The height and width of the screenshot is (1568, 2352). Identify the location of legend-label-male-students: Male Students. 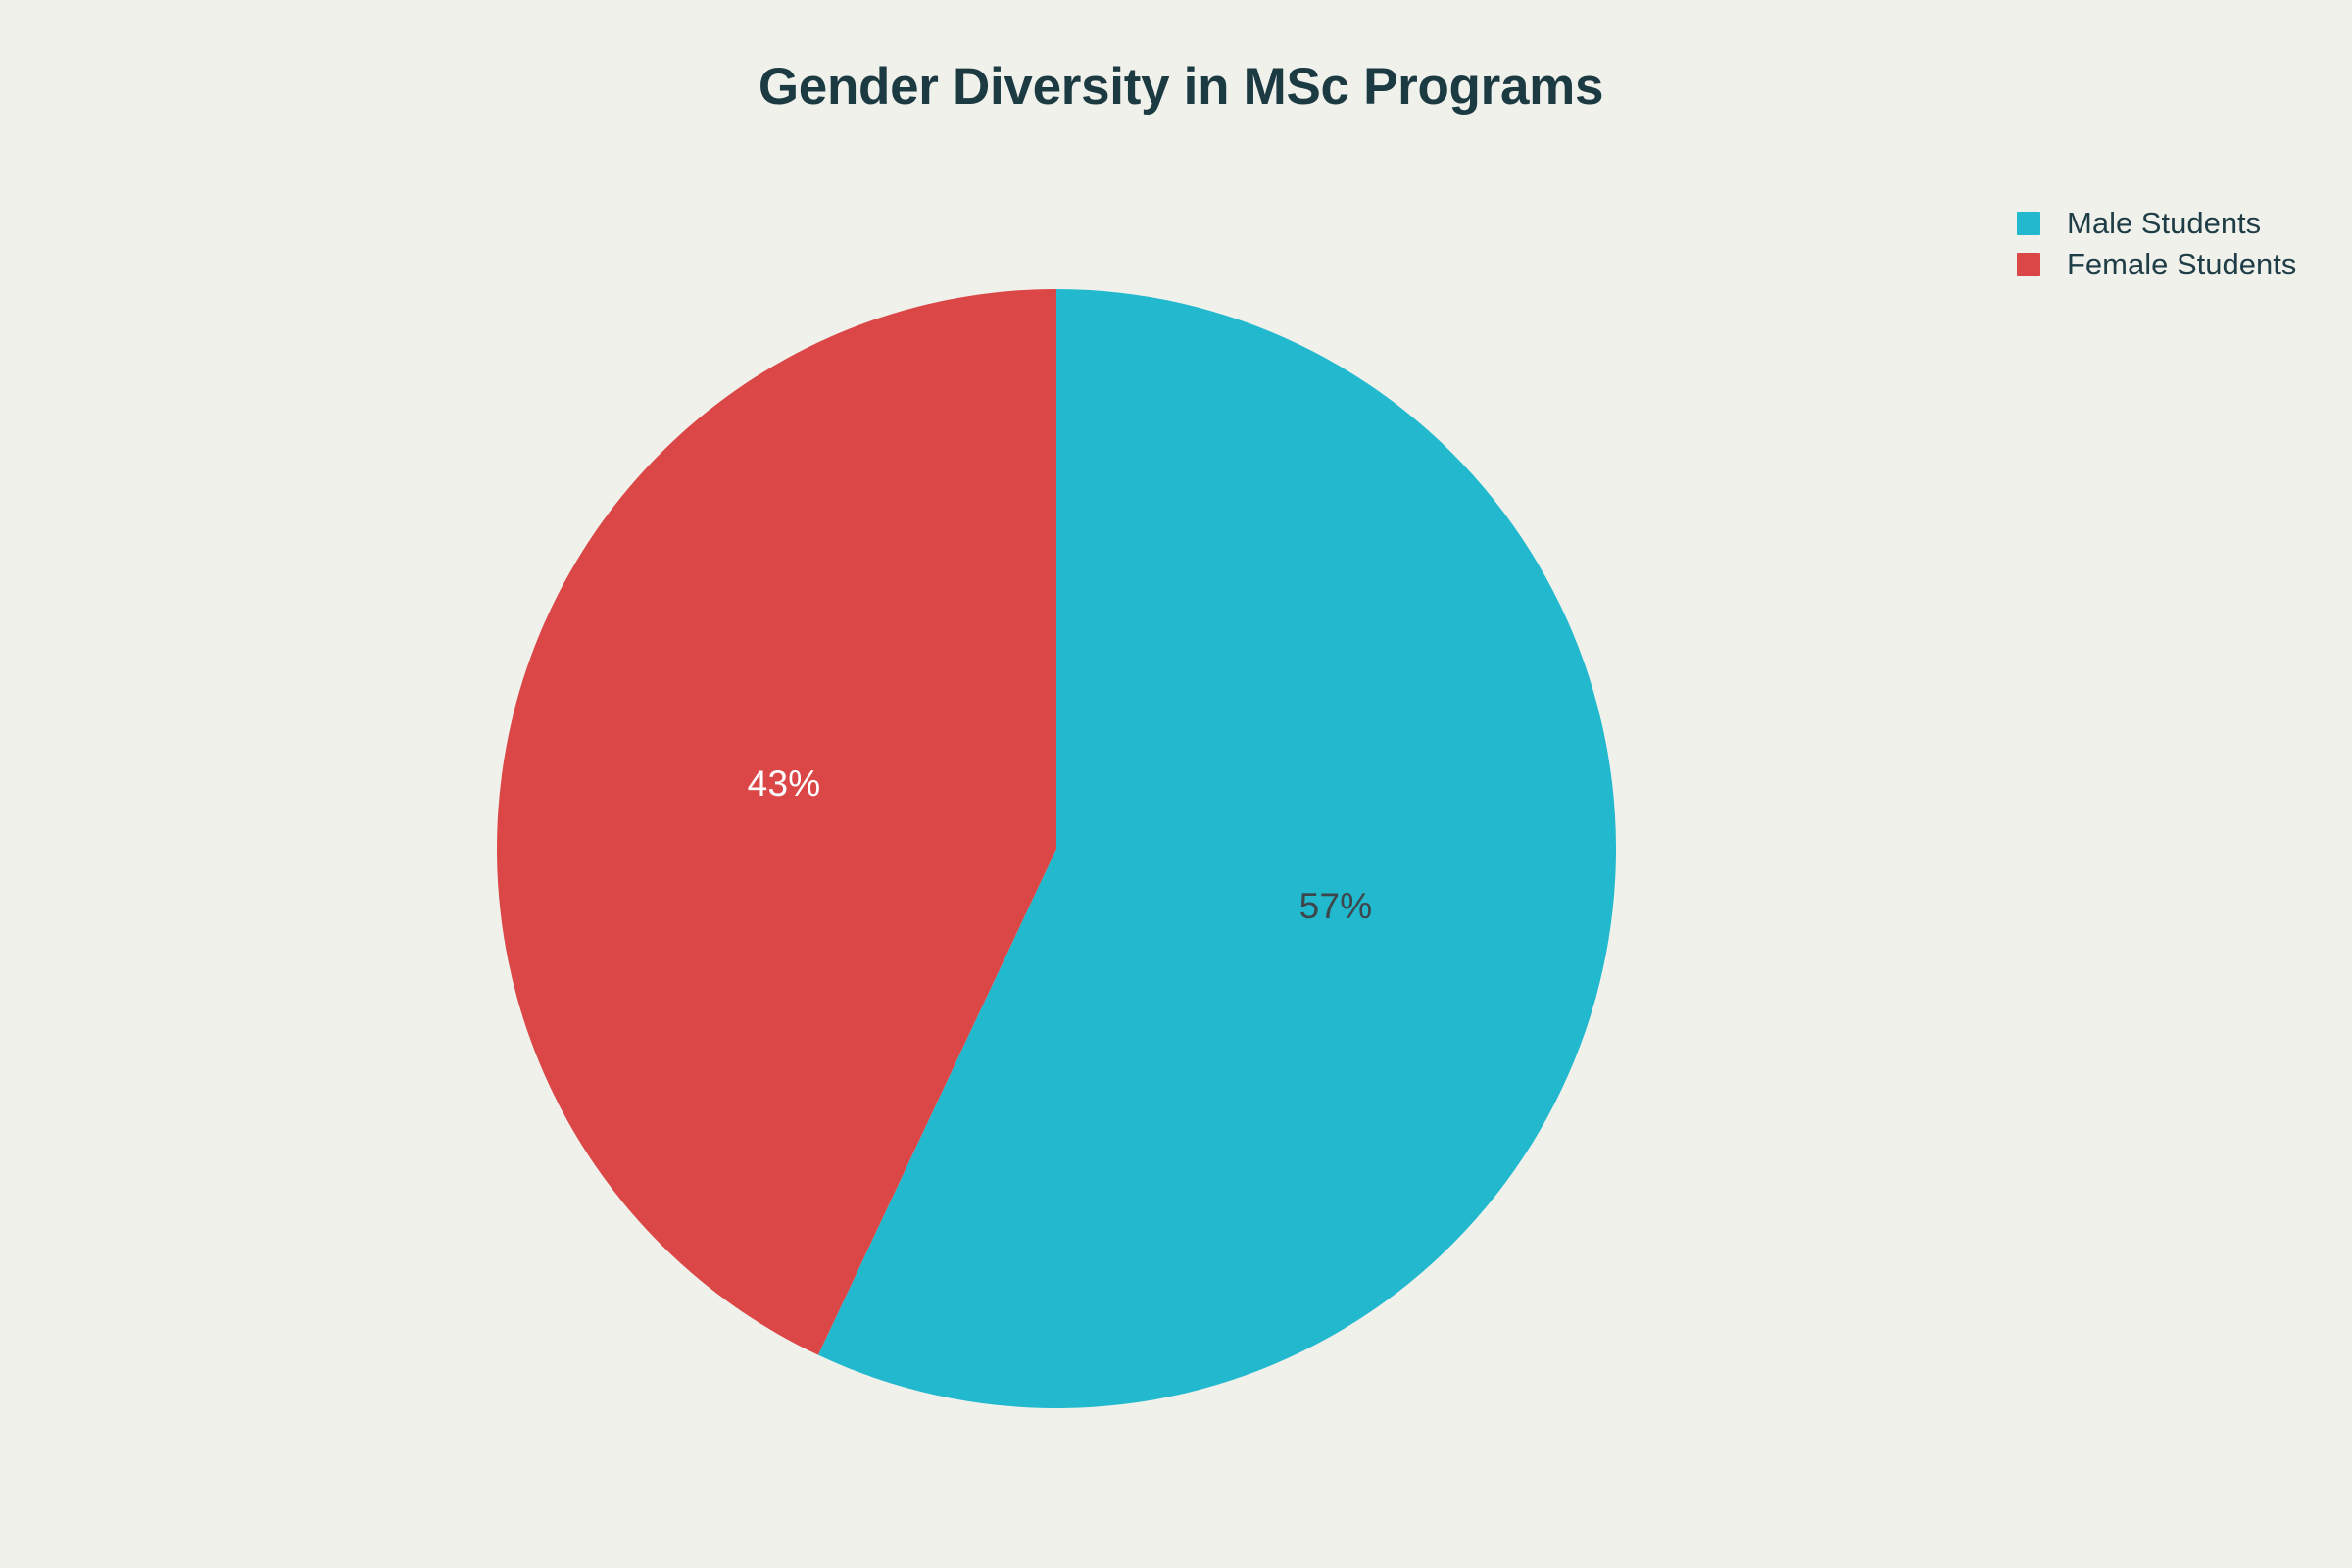
(2164, 223).